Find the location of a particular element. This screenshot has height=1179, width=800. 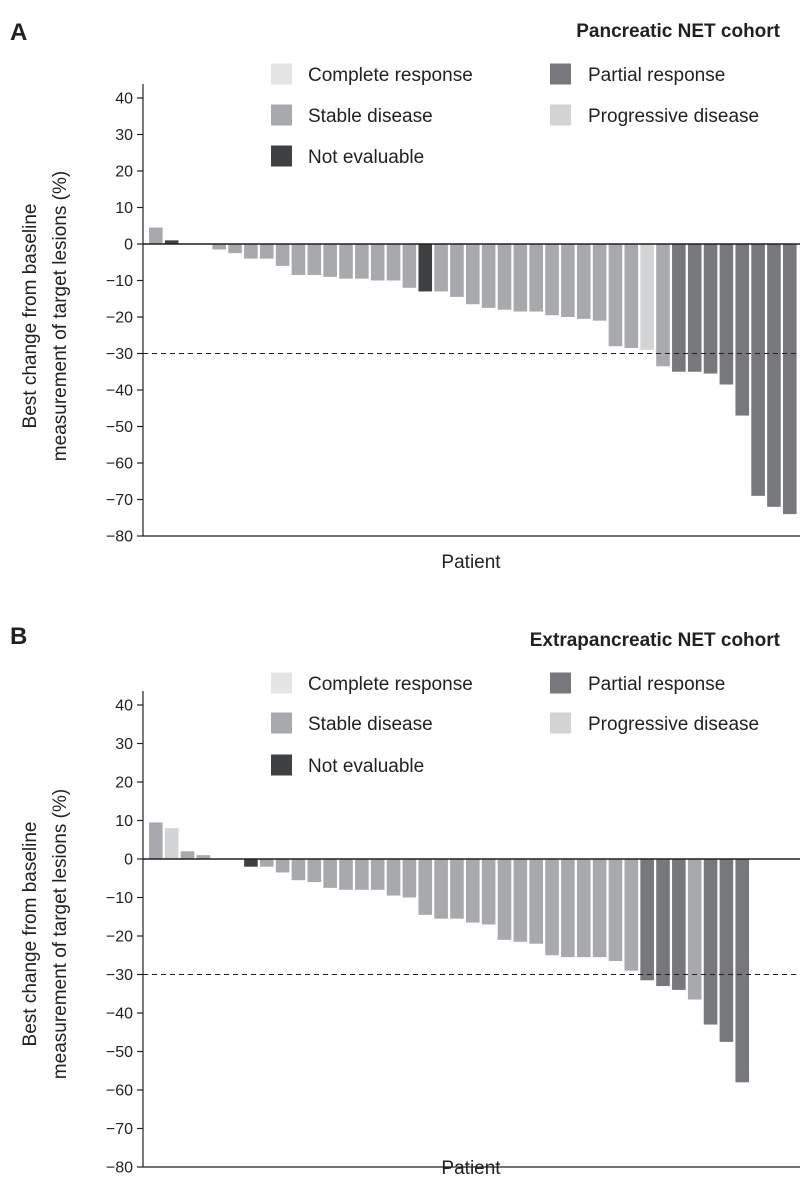

y-tick-label: −10 is located at coordinates (119, 898).